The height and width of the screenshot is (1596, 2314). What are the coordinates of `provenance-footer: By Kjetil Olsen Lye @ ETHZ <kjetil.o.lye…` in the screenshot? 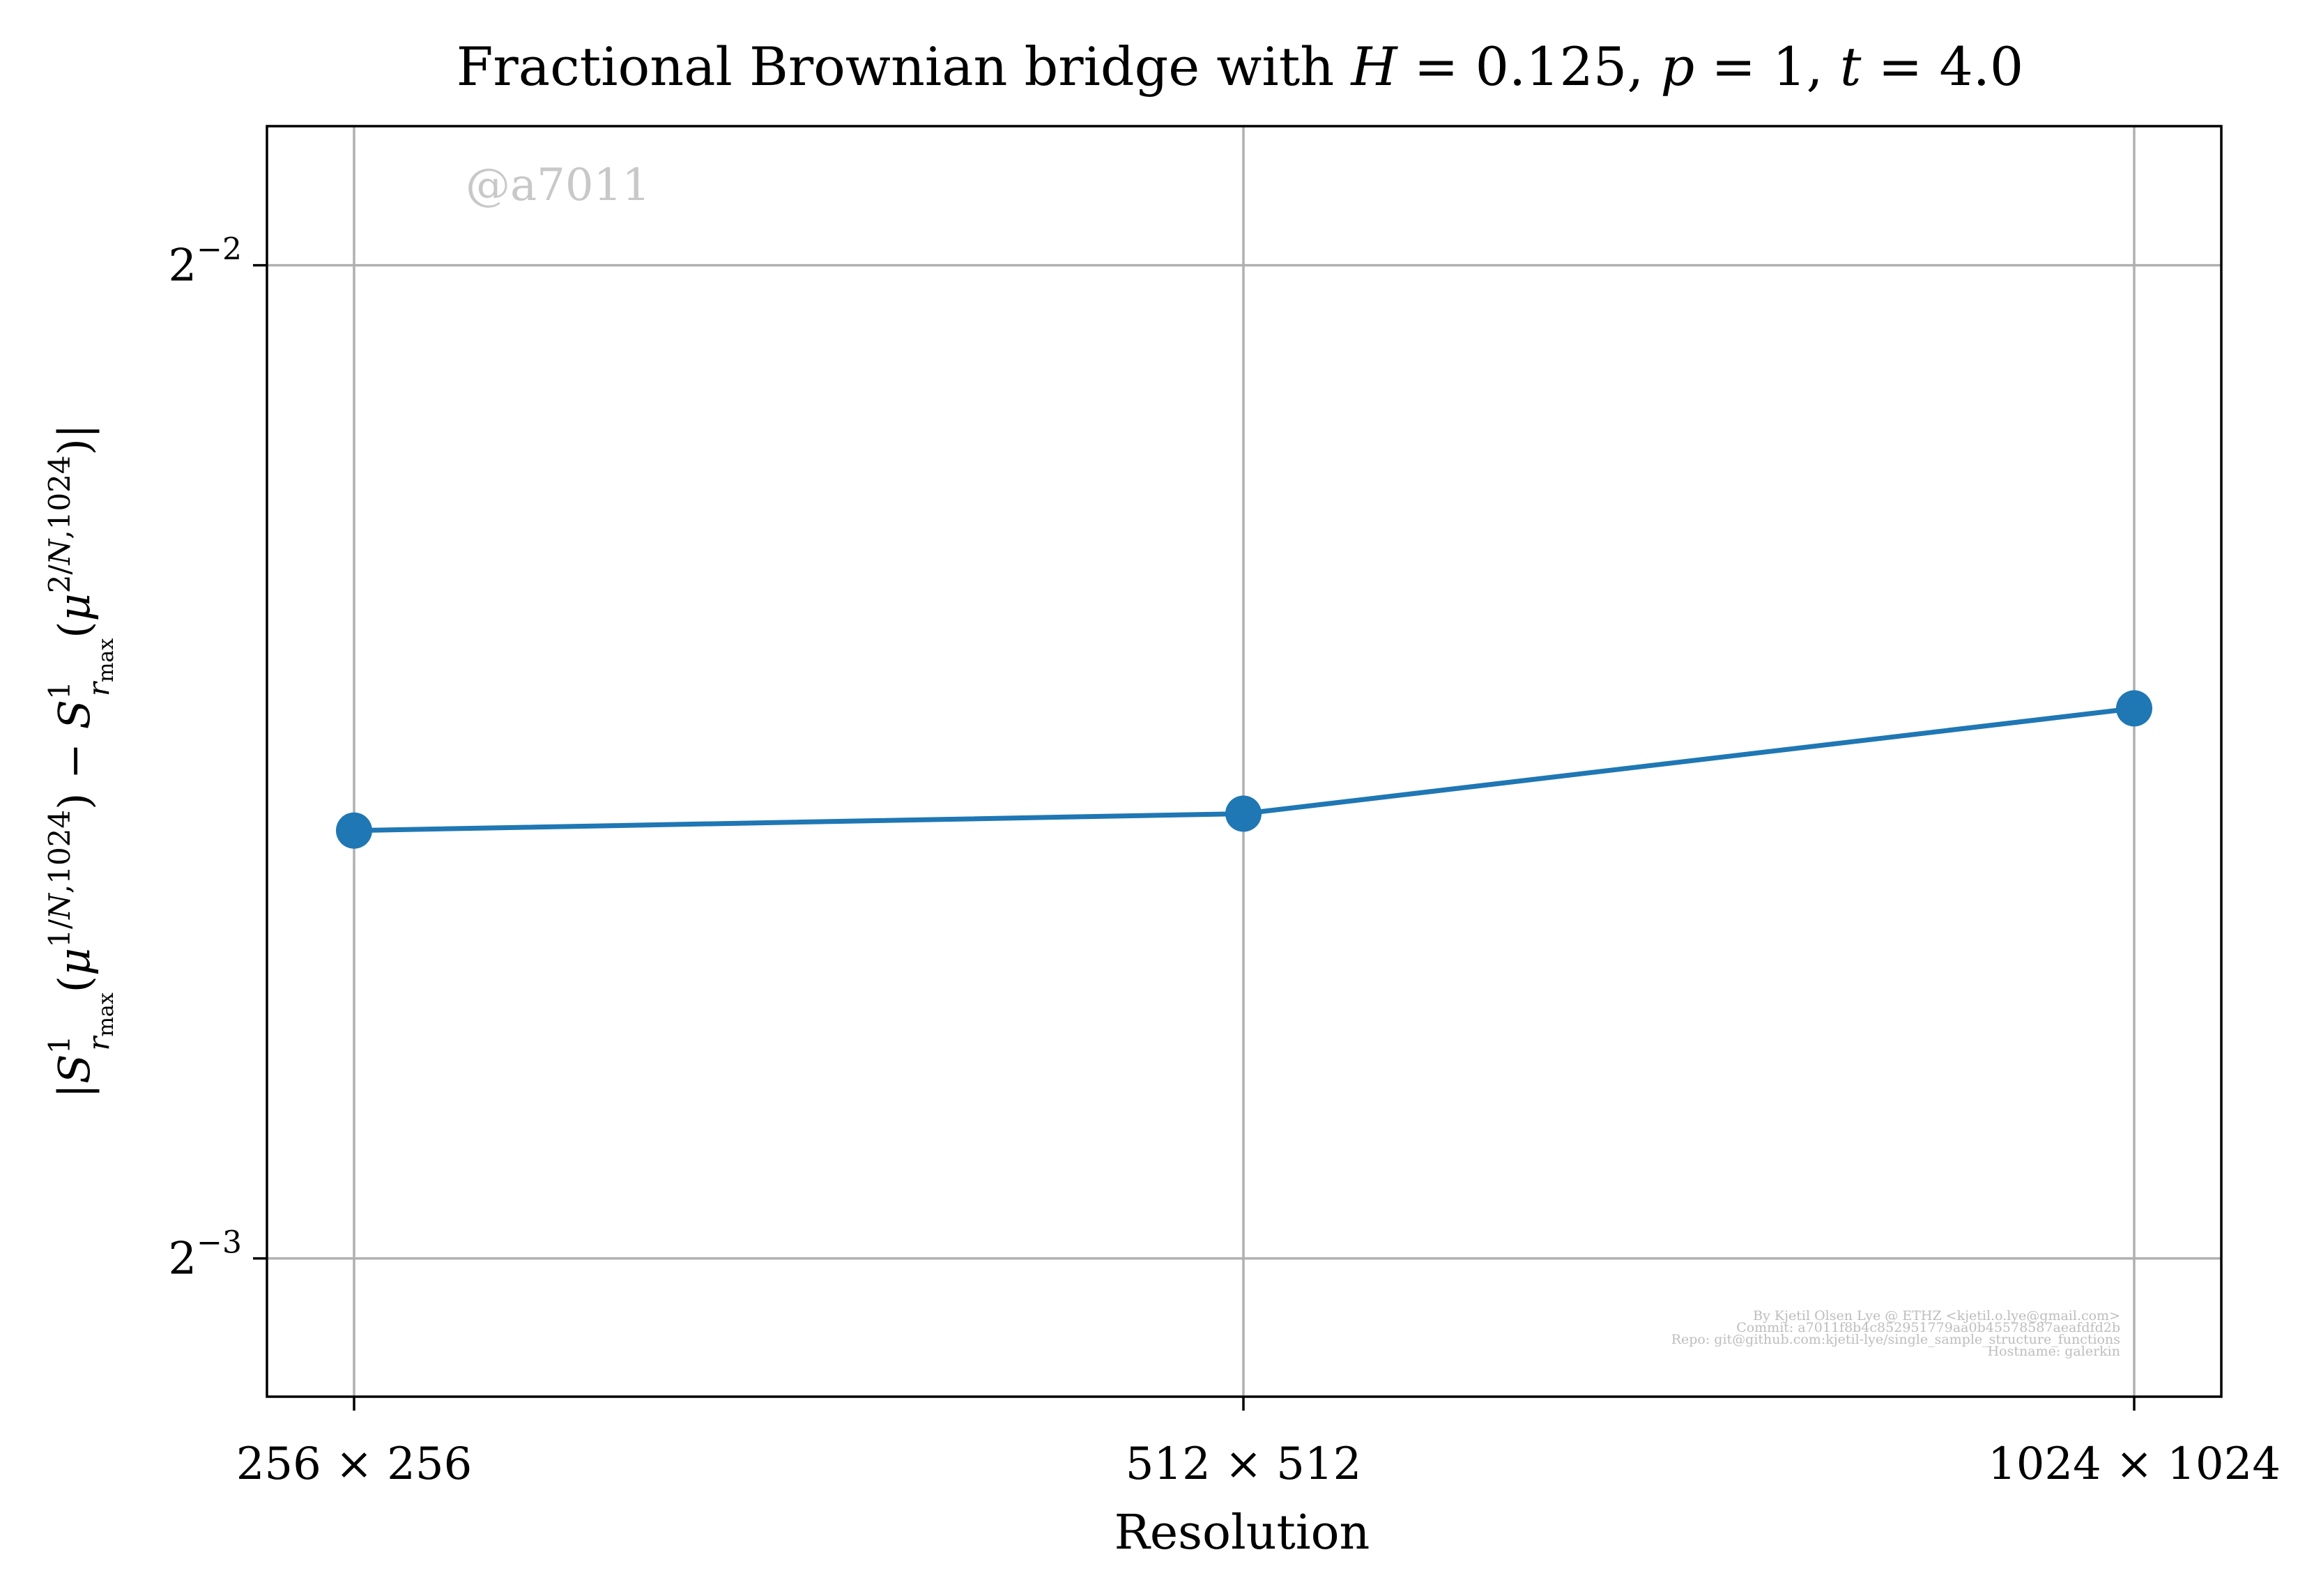 It's located at (1895, 1333).